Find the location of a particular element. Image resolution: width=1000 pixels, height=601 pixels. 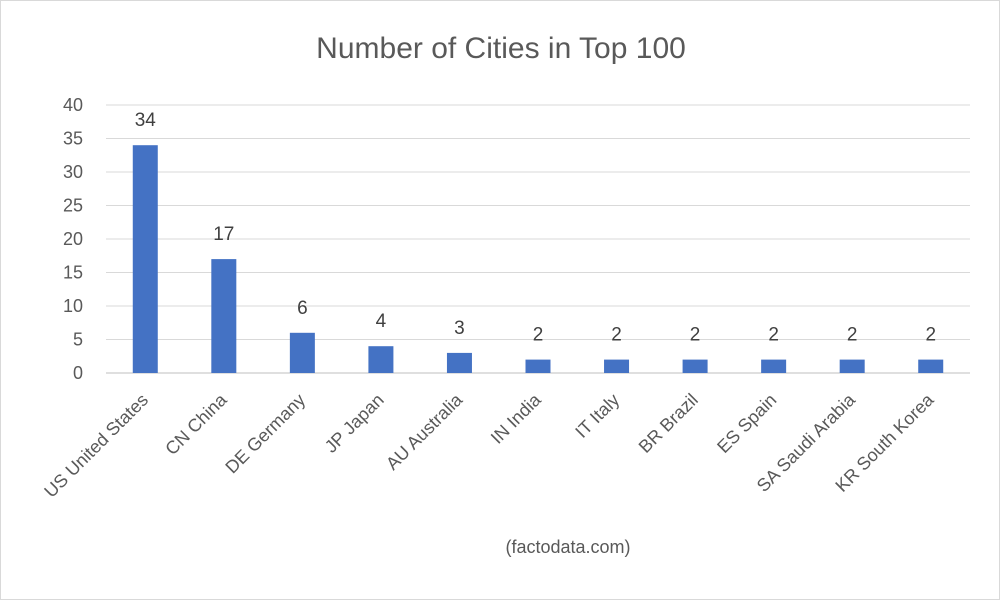

data-label: 34 is located at coordinates (146, 120).